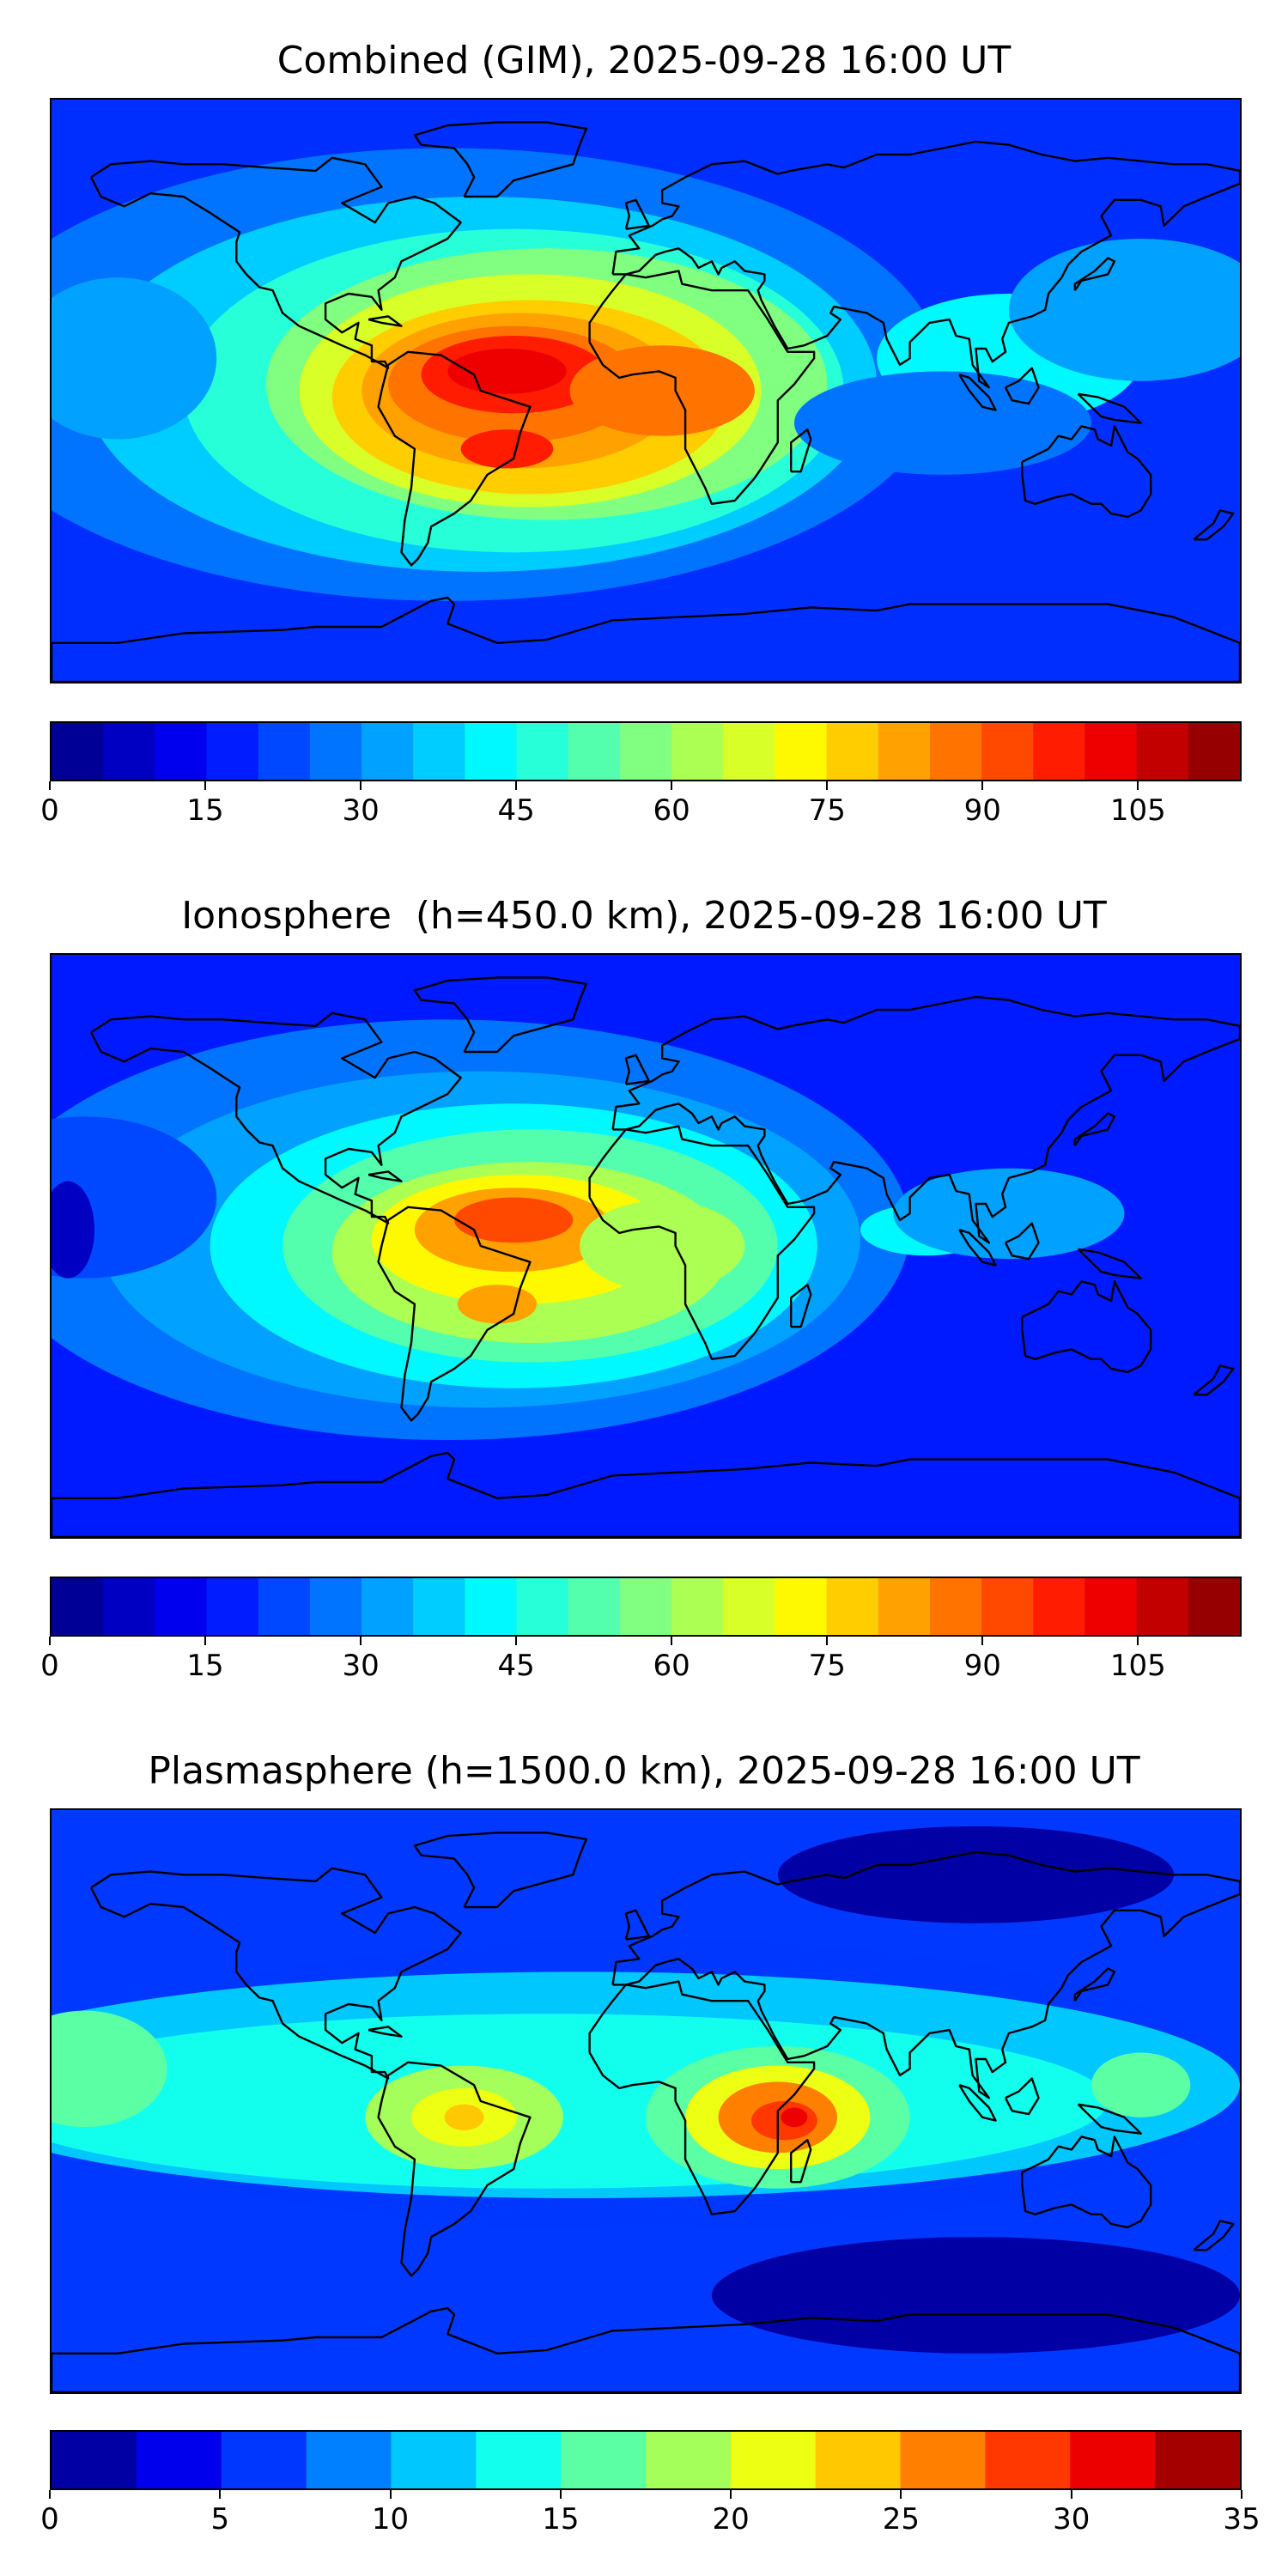  I want to click on colorbar-tick-label: 75, so click(827, 810).